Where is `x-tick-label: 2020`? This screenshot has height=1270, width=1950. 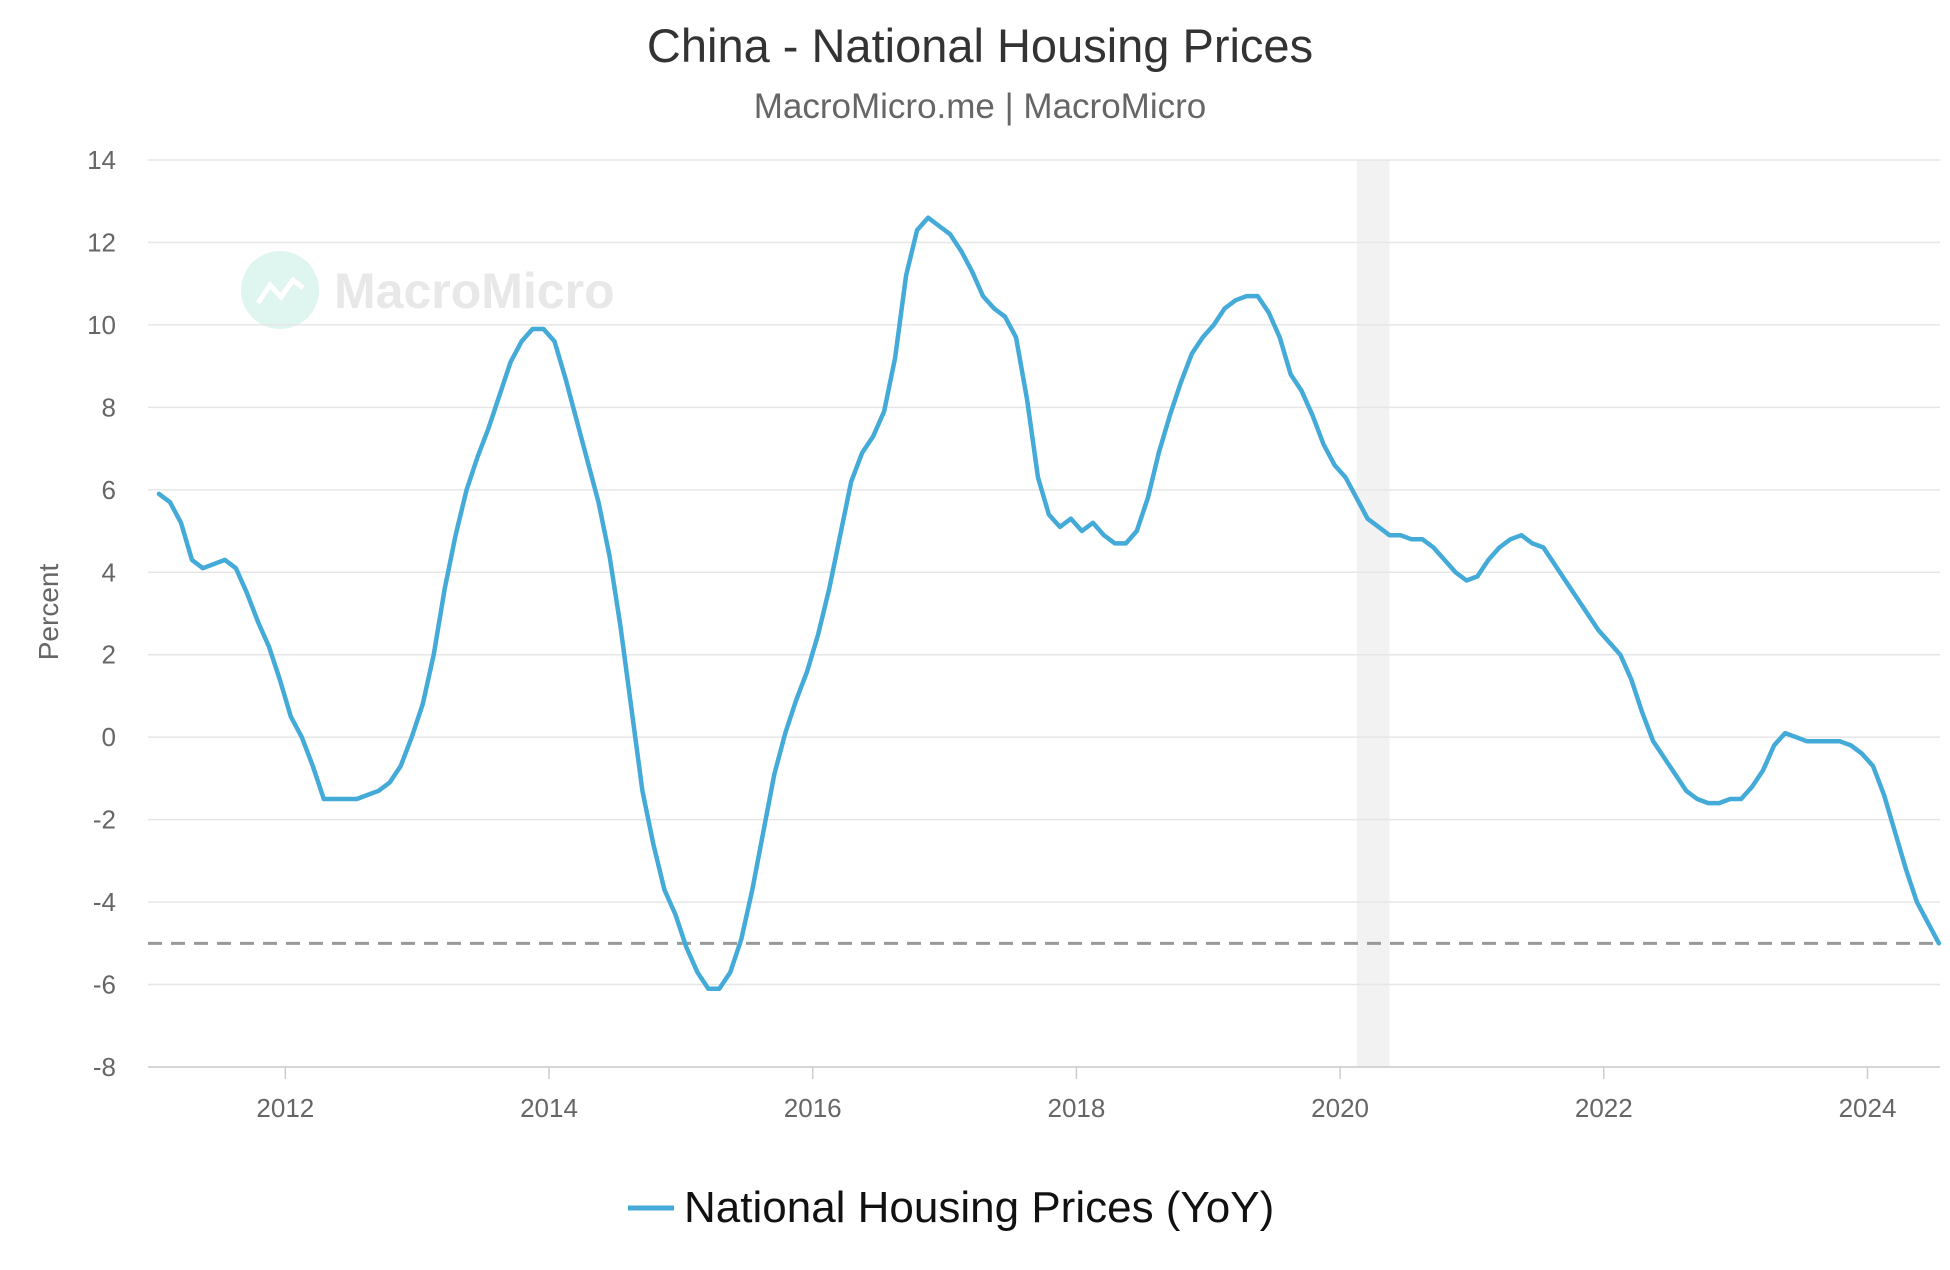
x-tick-label: 2020 is located at coordinates (1340, 1108).